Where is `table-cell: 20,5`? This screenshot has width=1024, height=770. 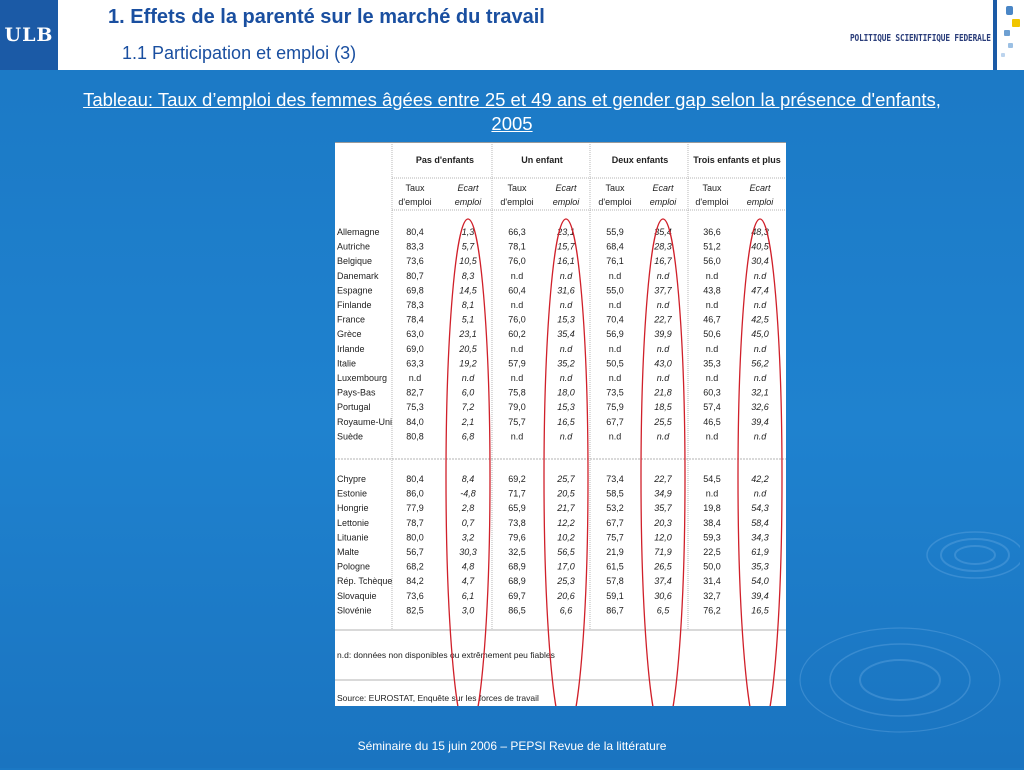 table-cell: 20,5 is located at coordinates (566, 494).